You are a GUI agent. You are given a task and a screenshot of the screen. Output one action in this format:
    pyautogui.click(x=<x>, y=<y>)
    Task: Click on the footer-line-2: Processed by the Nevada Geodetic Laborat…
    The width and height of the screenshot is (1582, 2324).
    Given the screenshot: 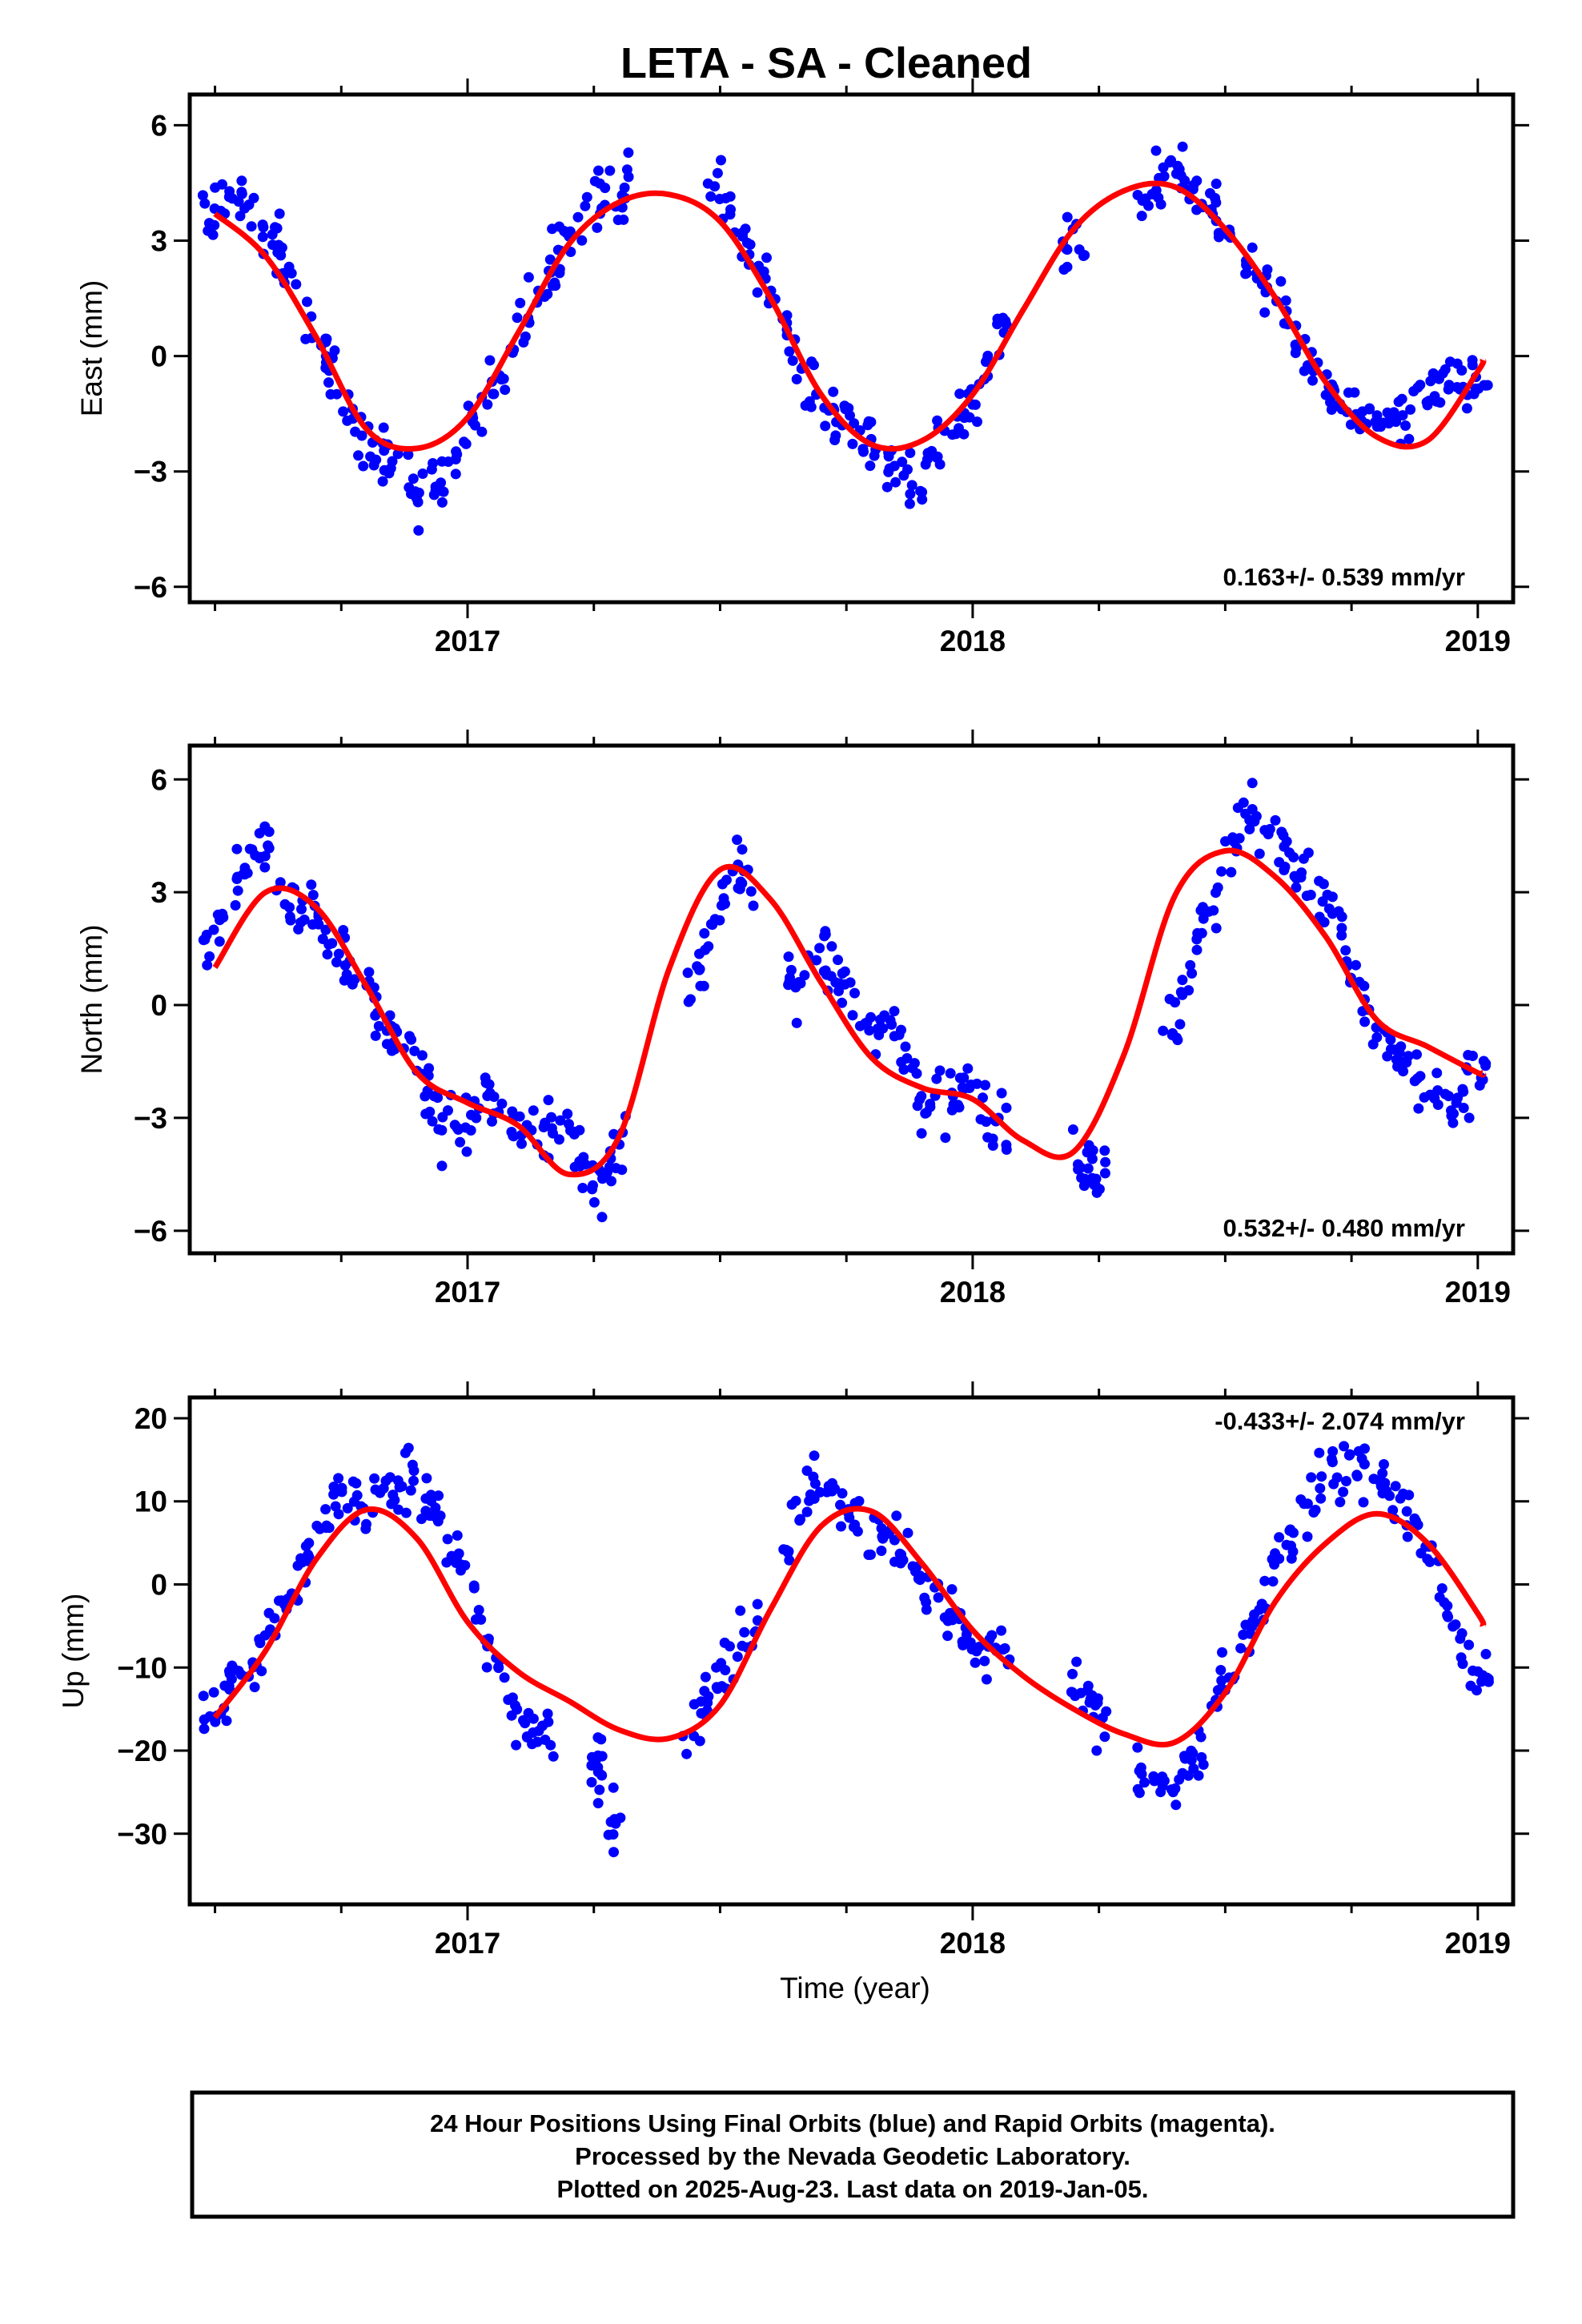 What is the action you would take?
    pyautogui.click(x=852, y=2156)
    